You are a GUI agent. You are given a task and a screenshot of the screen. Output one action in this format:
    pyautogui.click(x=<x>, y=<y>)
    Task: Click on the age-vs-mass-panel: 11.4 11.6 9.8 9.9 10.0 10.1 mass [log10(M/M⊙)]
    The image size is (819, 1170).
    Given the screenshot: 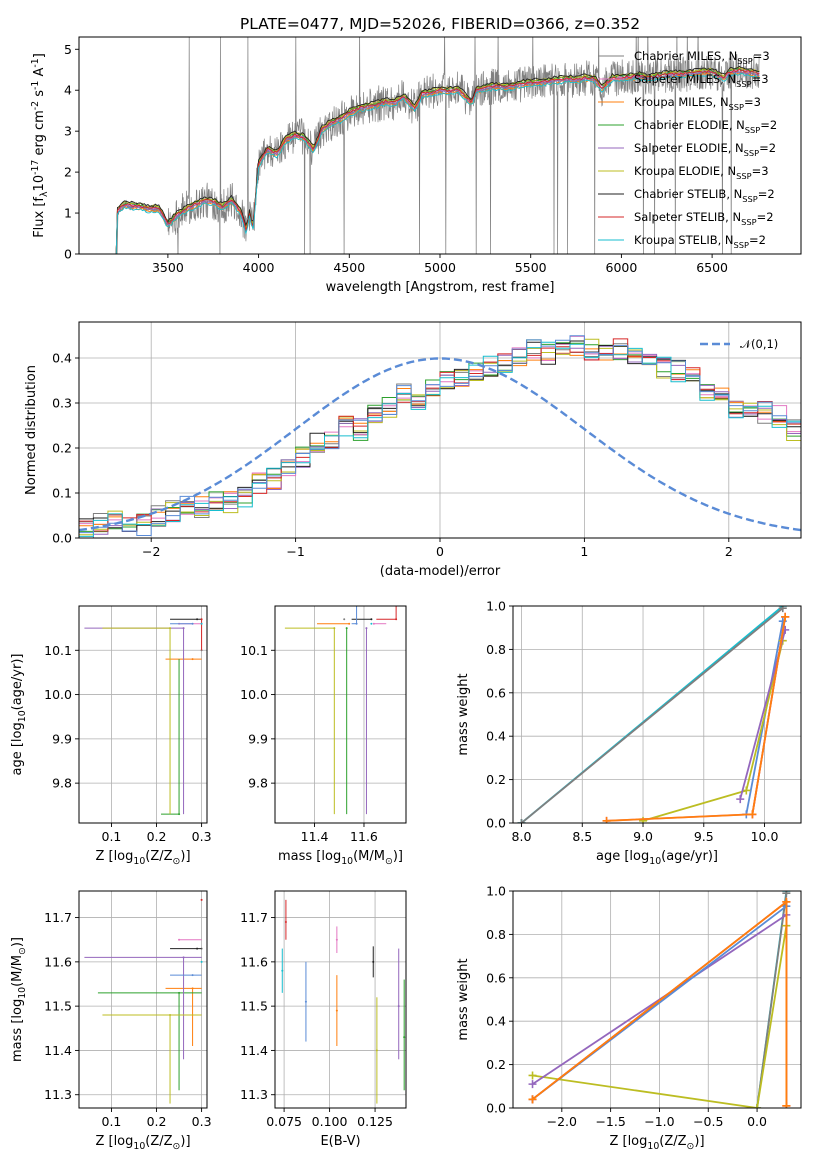 What is the action you would take?
    pyautogui.click(x=323, y=736)
    